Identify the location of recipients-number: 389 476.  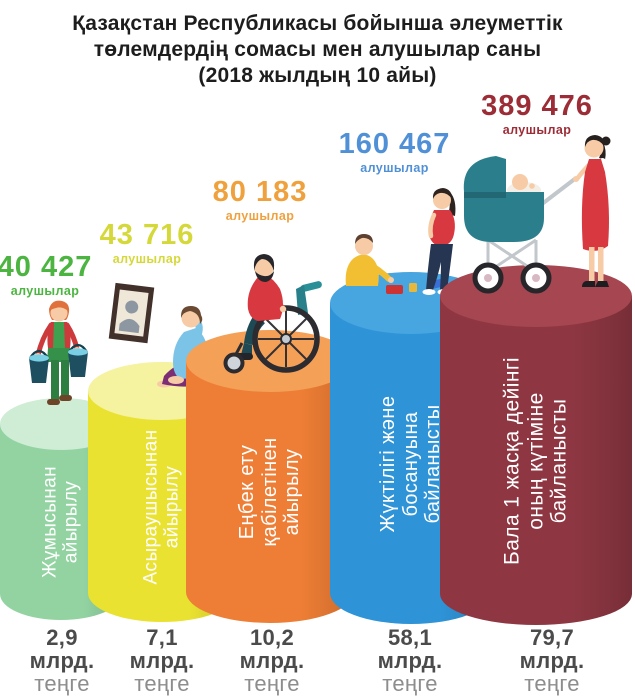
(537, 106).